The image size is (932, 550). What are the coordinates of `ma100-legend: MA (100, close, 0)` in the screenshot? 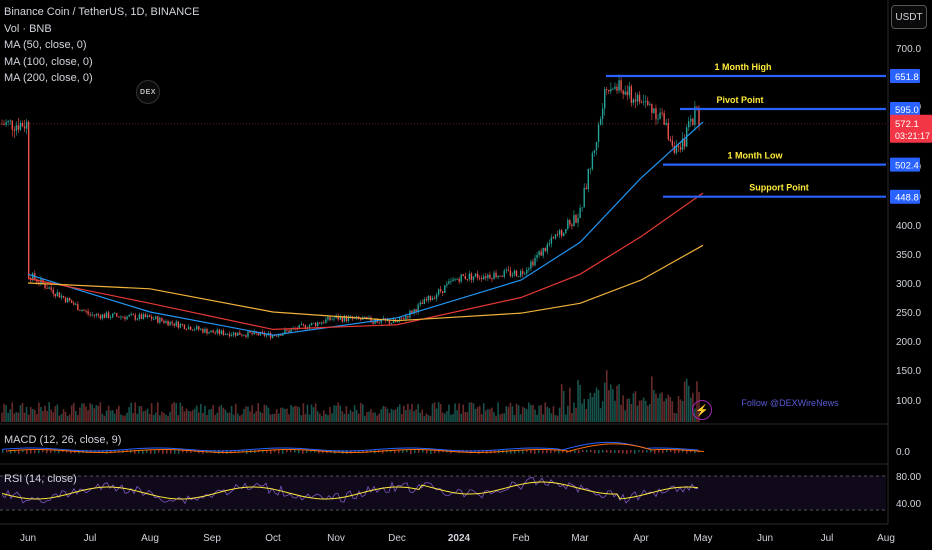 It's located at (48, 61).